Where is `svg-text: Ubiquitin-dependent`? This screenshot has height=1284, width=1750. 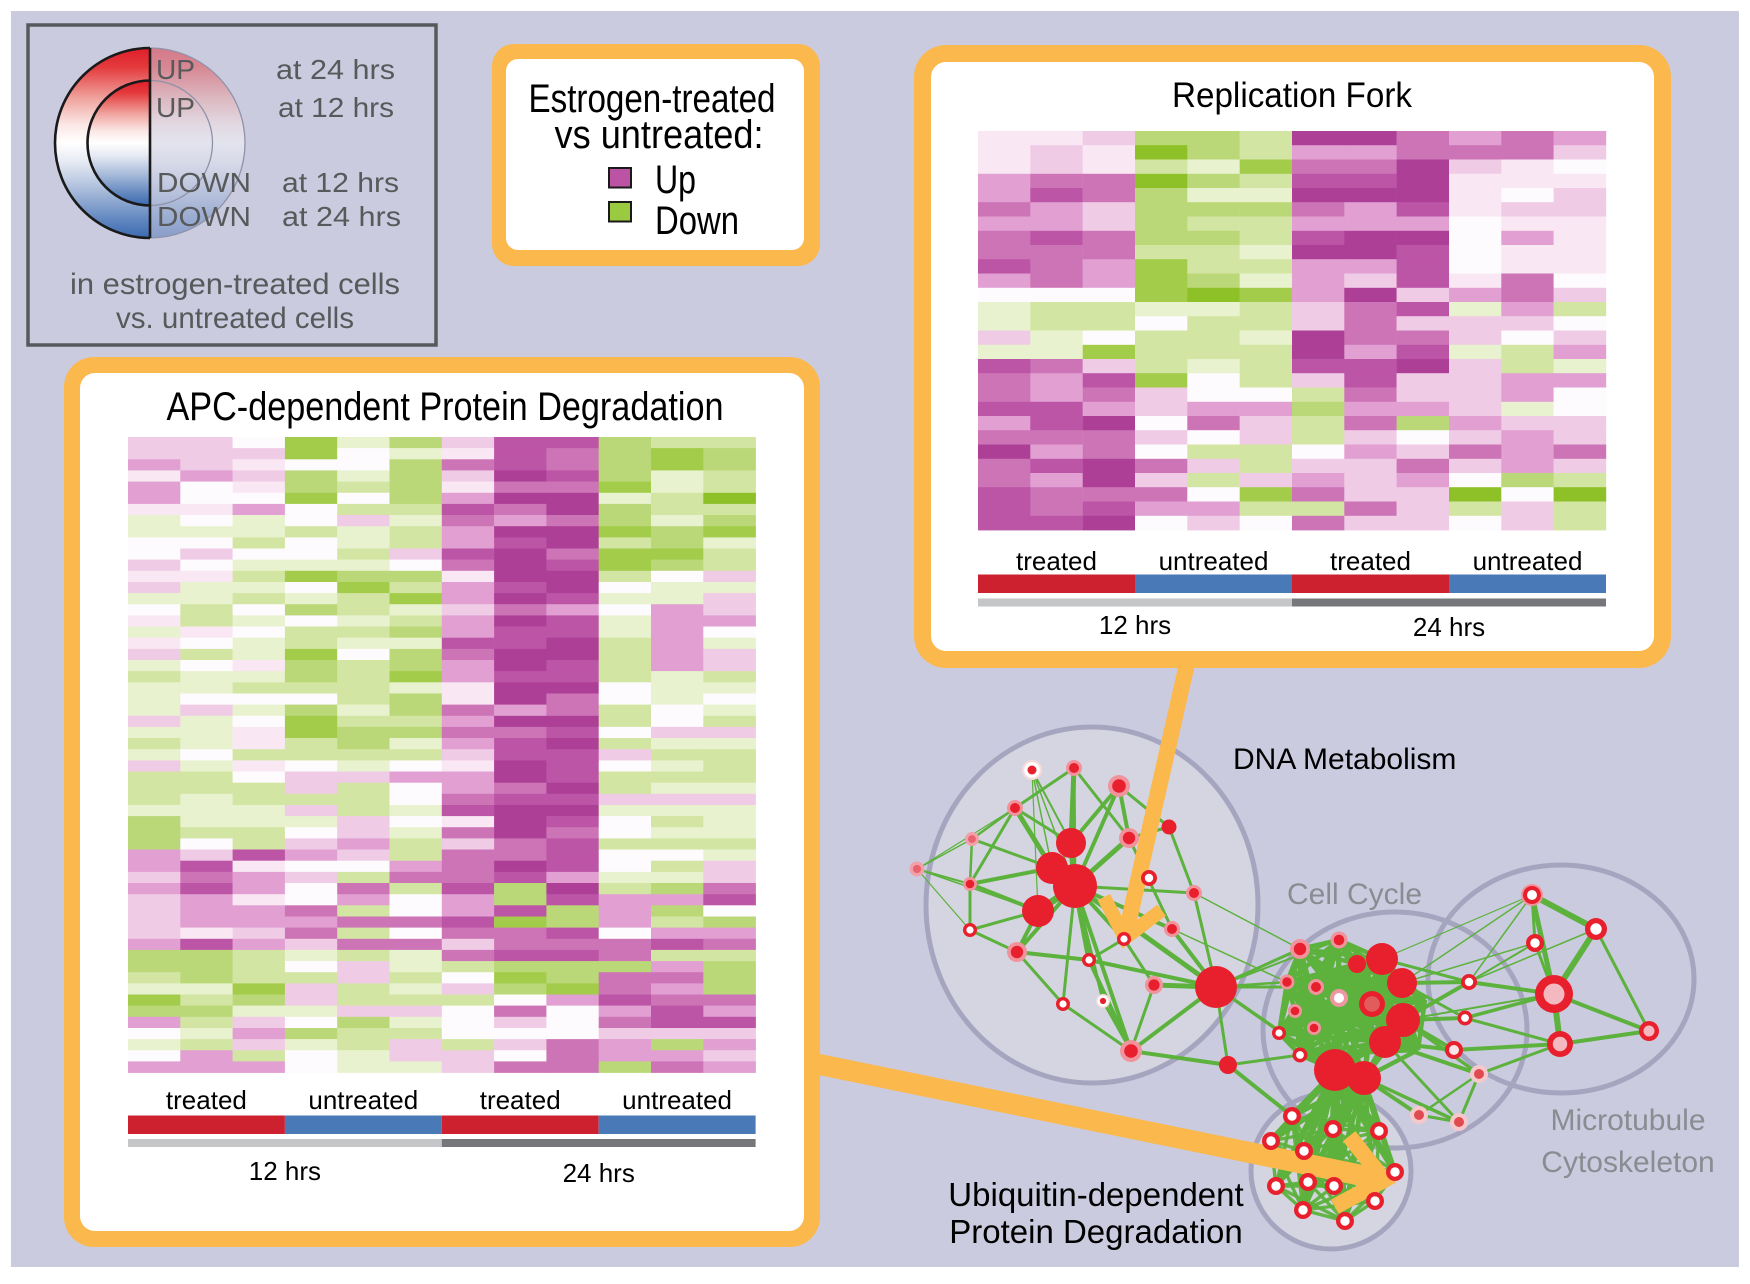
svg-text: Ubiquitin-dependent is located at coordinates (1095, 1194).